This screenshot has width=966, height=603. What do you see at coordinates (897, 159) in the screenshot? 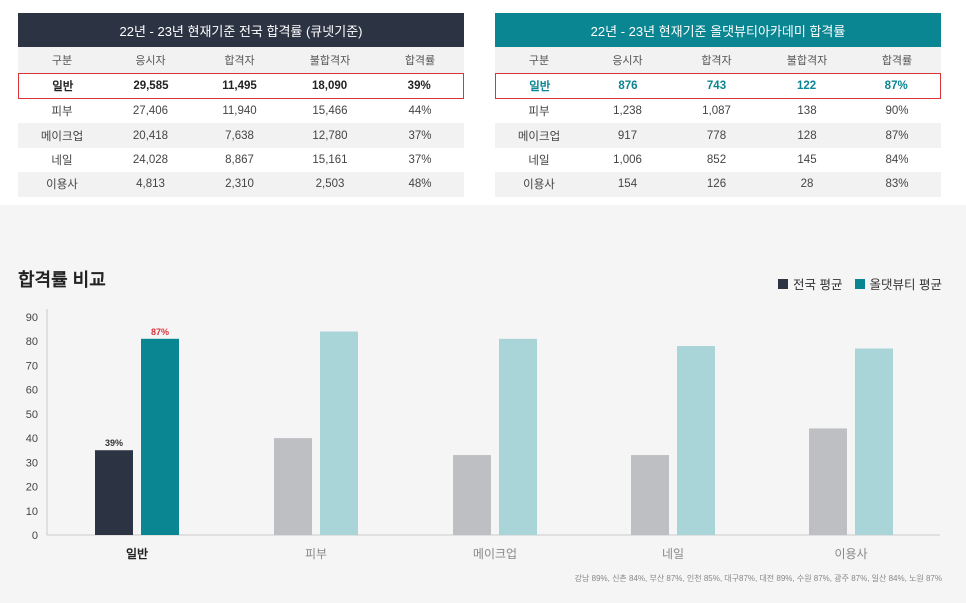
I see `table-cell: 84%` at bounding box center [897, 159].